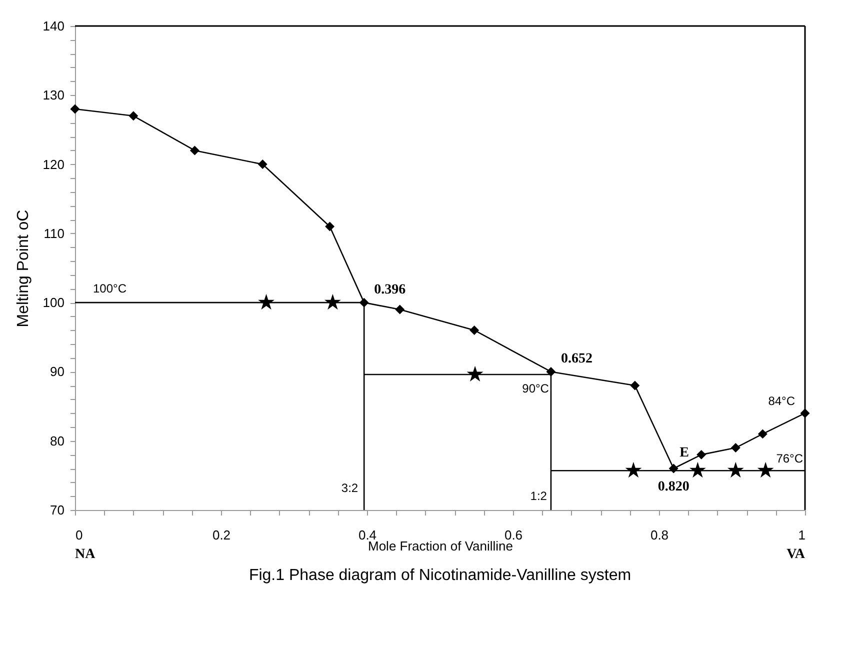 Image resolution: width=843 pixels, height=648 pixels. Describe the element at coordinates (221, 535) in the screenshot. I see `x-tick-label: 0.2` at that location.